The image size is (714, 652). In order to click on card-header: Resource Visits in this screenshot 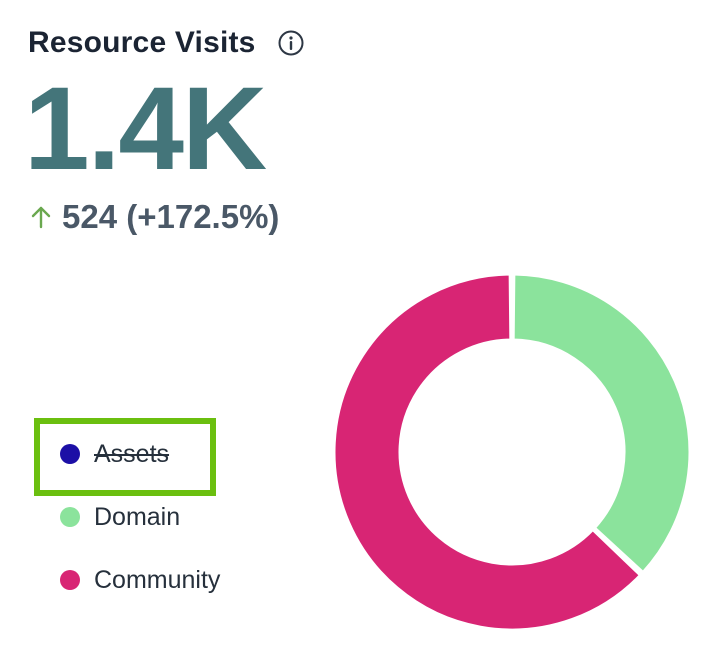, I will do `click(166, 43)`.